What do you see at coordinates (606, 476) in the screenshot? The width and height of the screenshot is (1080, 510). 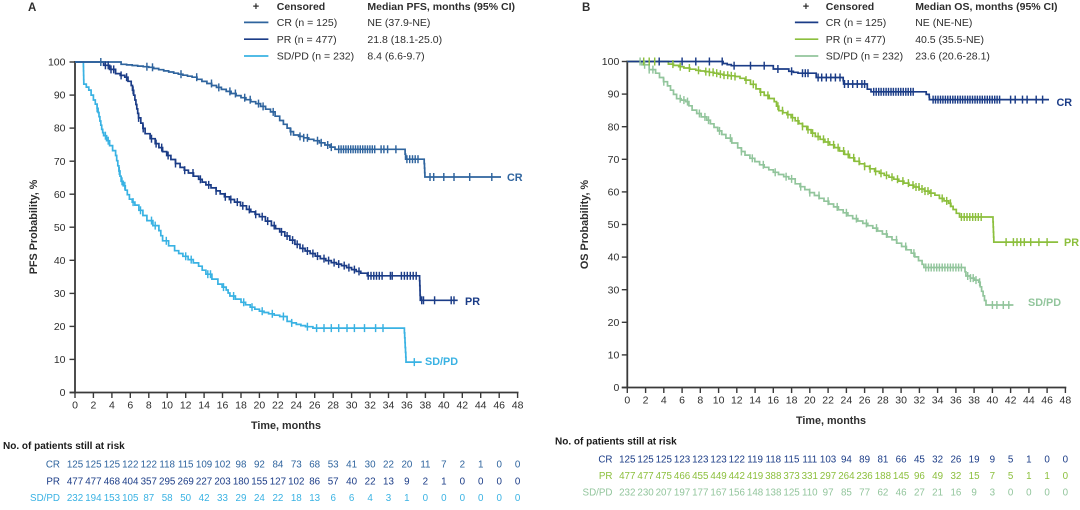 I see `svg-text: PR` at bounding box center [606, 476].